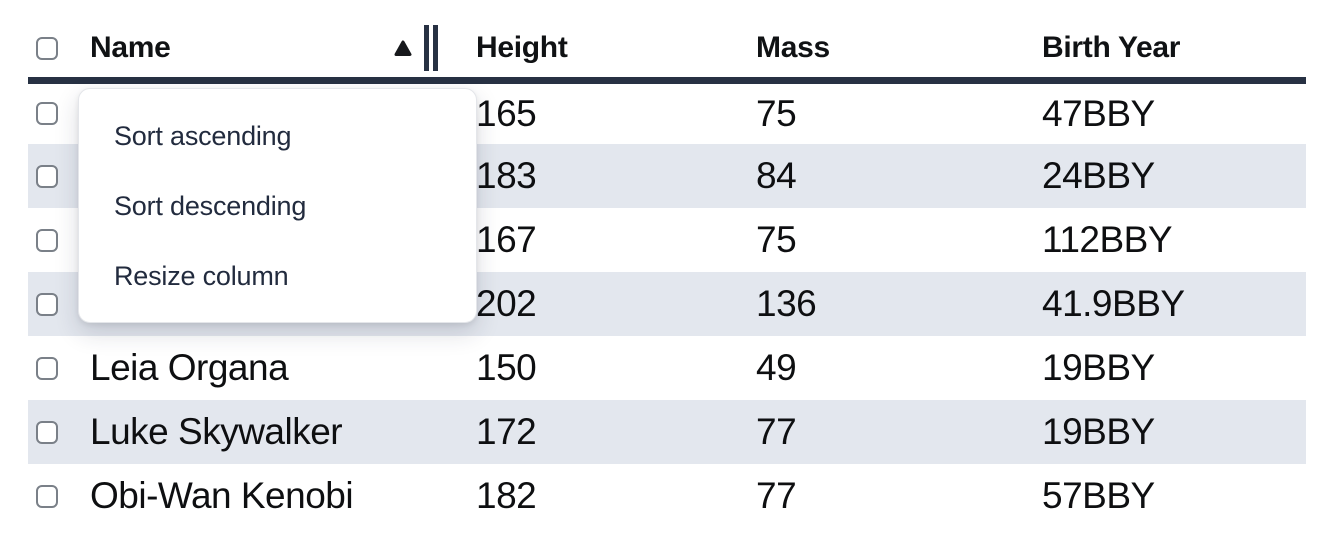 The height and width of the screenshot is (536, 1330). I want to click on cell-mass: 136, so click(786, 303).